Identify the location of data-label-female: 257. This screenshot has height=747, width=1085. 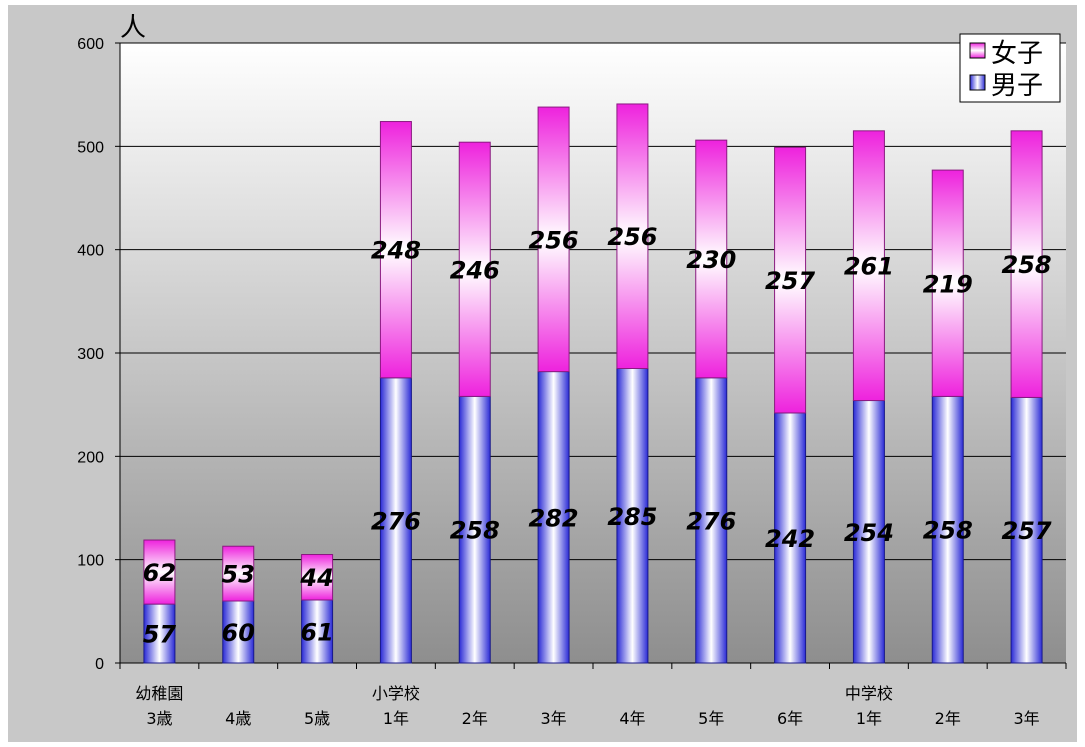
(790, 281).